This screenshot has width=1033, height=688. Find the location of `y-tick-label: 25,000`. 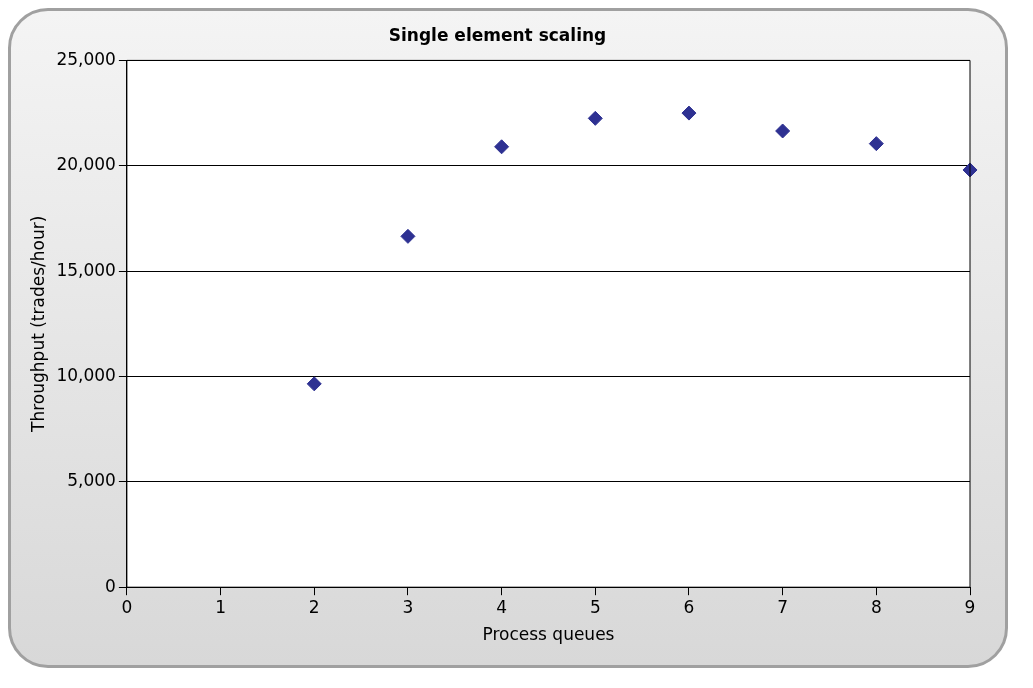

y-tick-label: 25,000 is located at coordinates (86, 58).